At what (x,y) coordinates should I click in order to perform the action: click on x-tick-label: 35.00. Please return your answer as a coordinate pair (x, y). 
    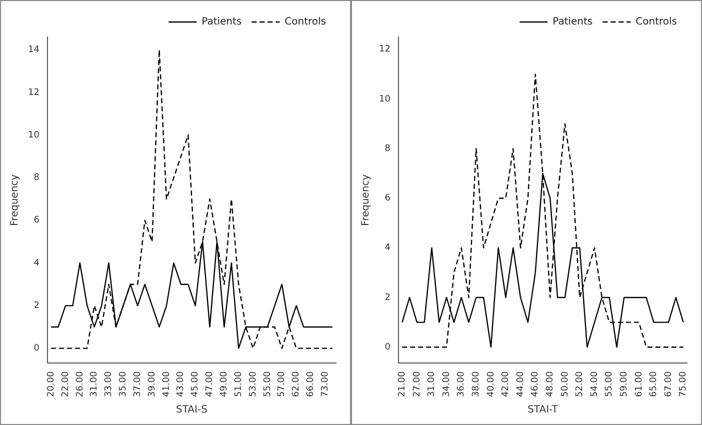
    Looking at the image, I should click on (123, 383).